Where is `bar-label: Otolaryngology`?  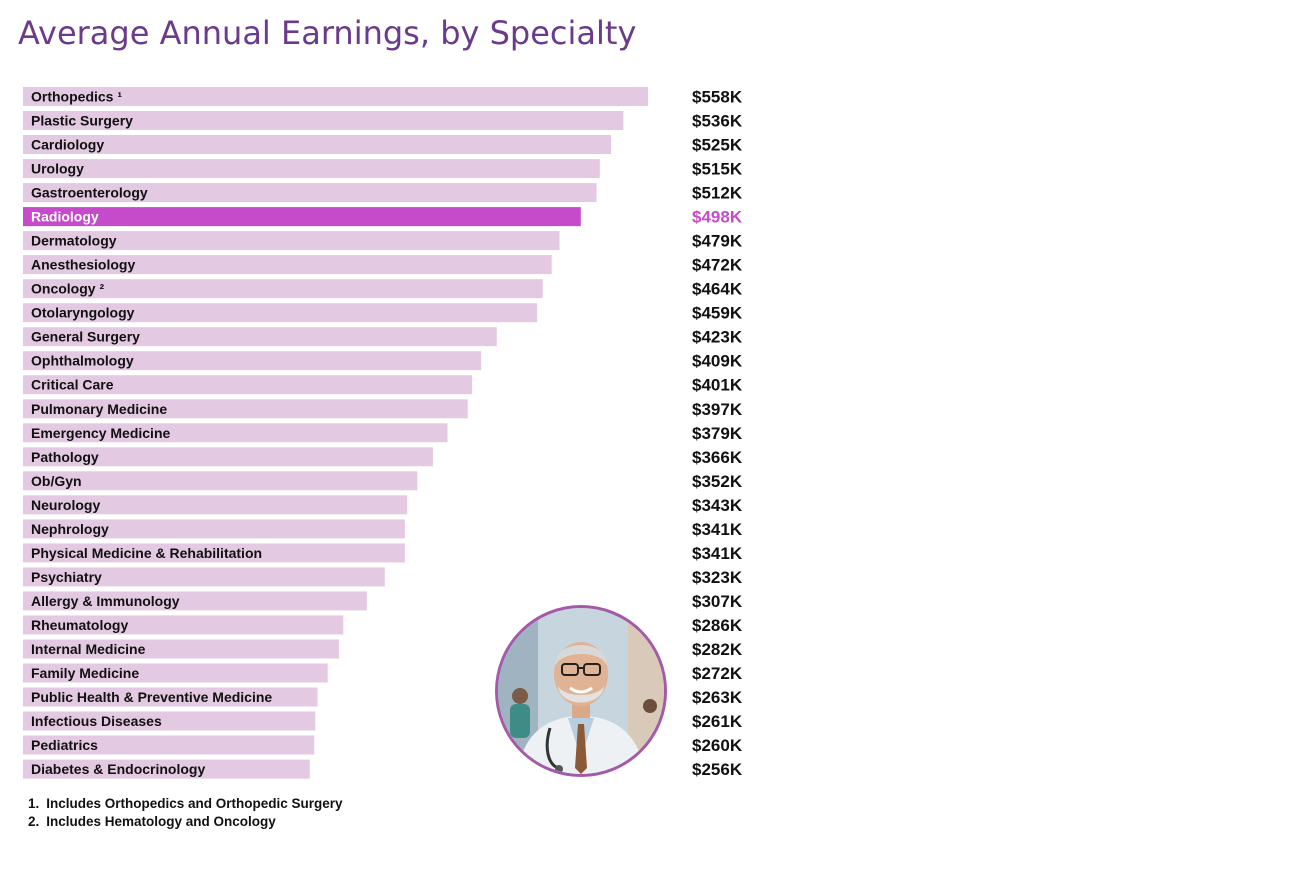 bar-label: Otolaryngology is located at coordinates (83, 313).